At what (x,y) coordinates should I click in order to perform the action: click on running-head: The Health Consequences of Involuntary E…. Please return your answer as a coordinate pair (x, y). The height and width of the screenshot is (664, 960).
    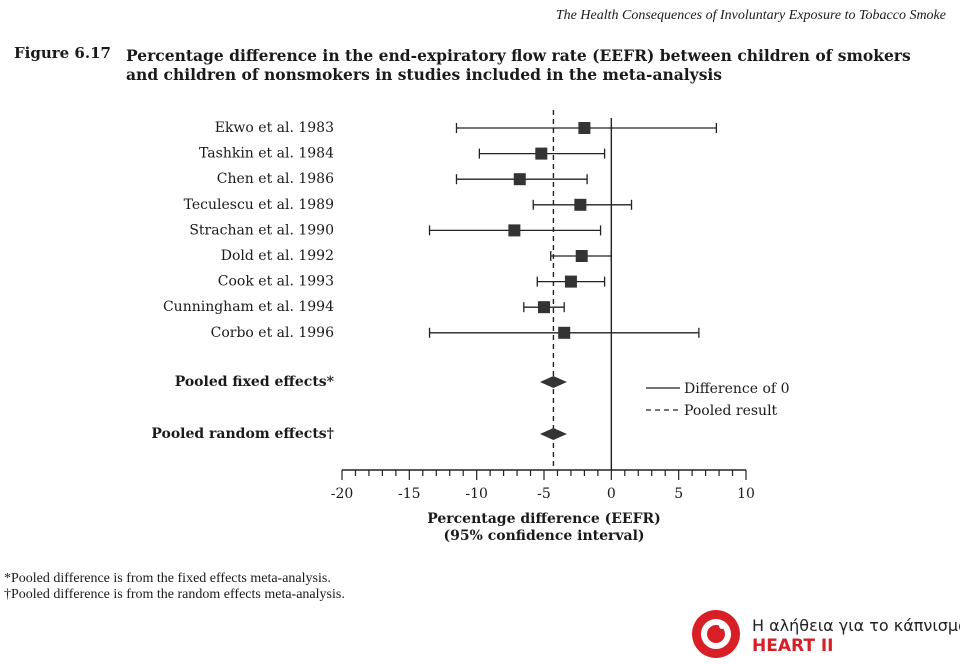
    Looking at the image, I should click on (750, 15).